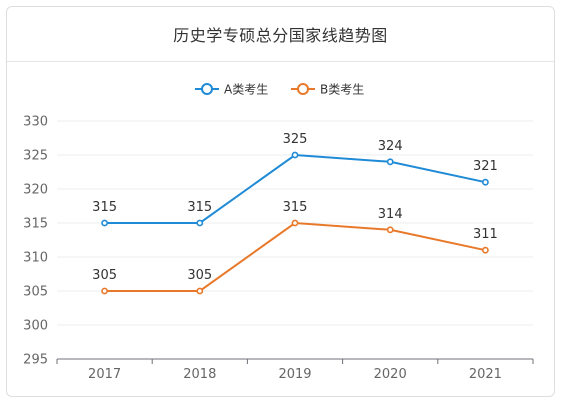 Image resolution: width=568 pixels, height=406 pixels. I want to click on x-tick-label: 2020, so click(390, 374).